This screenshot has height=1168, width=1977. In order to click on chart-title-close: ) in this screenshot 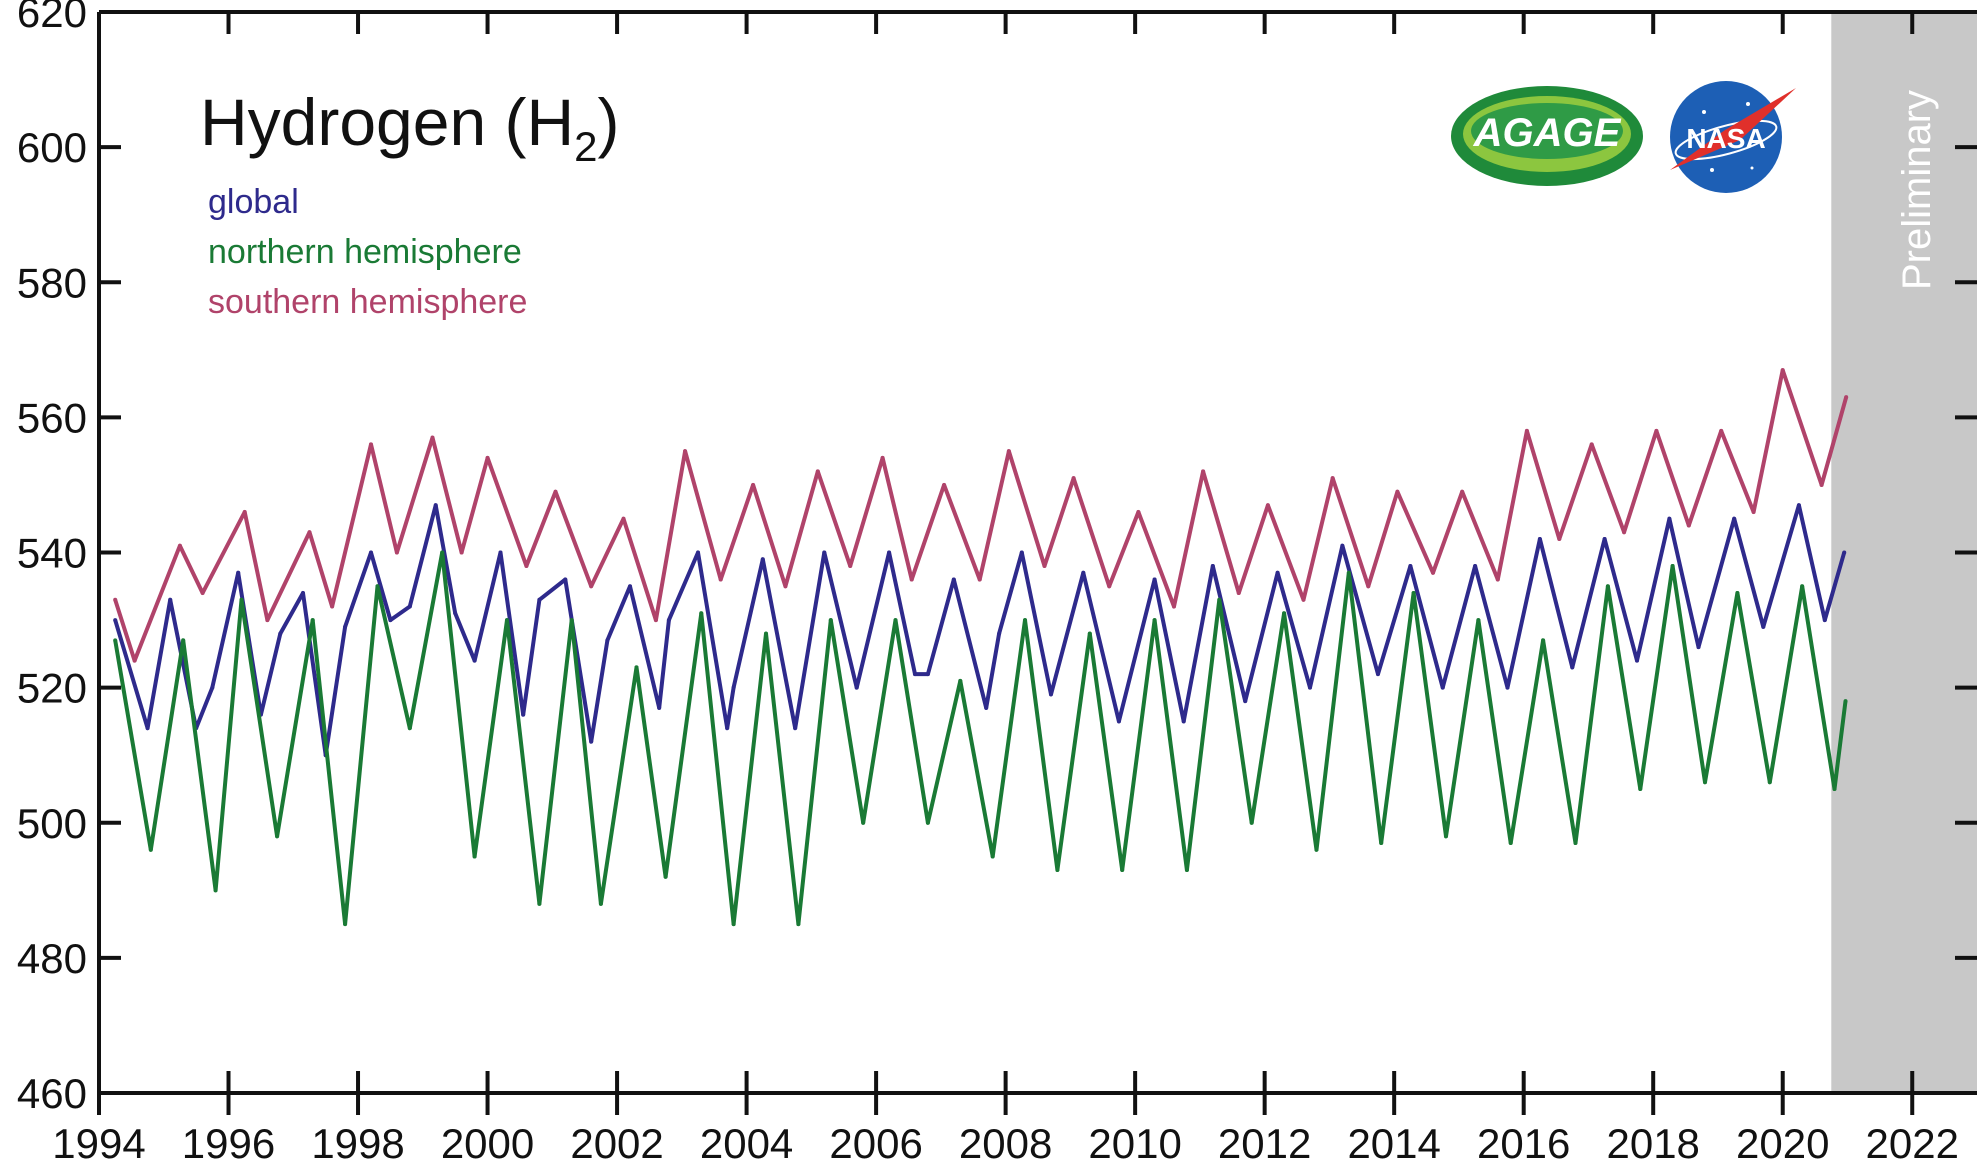, I will do `click(609, 122)`.